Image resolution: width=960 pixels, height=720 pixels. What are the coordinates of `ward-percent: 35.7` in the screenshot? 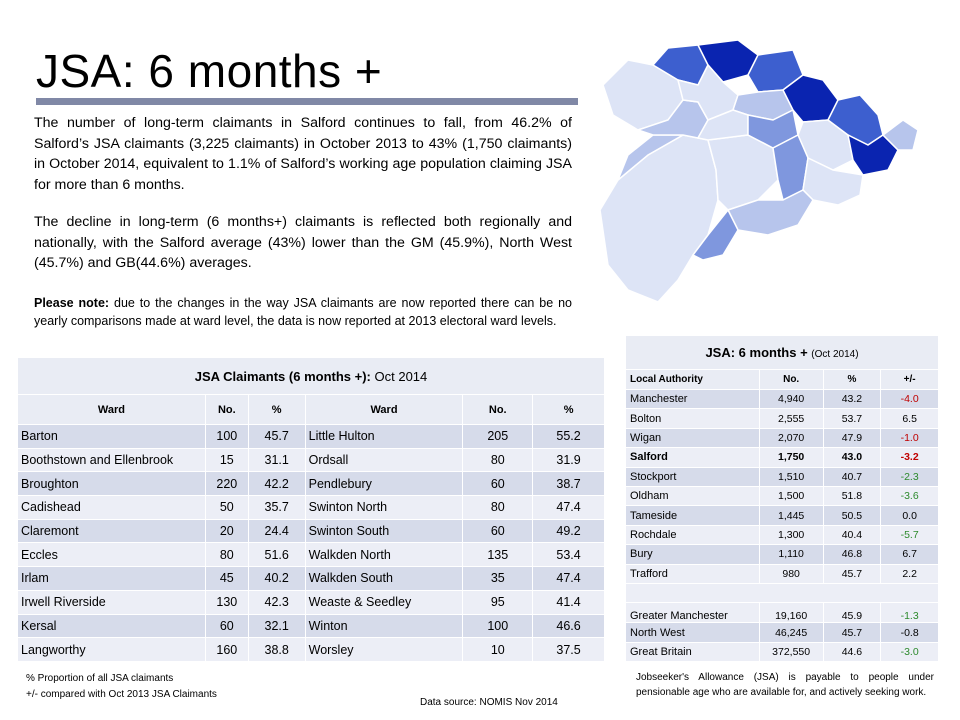 It's located at (276, 507).